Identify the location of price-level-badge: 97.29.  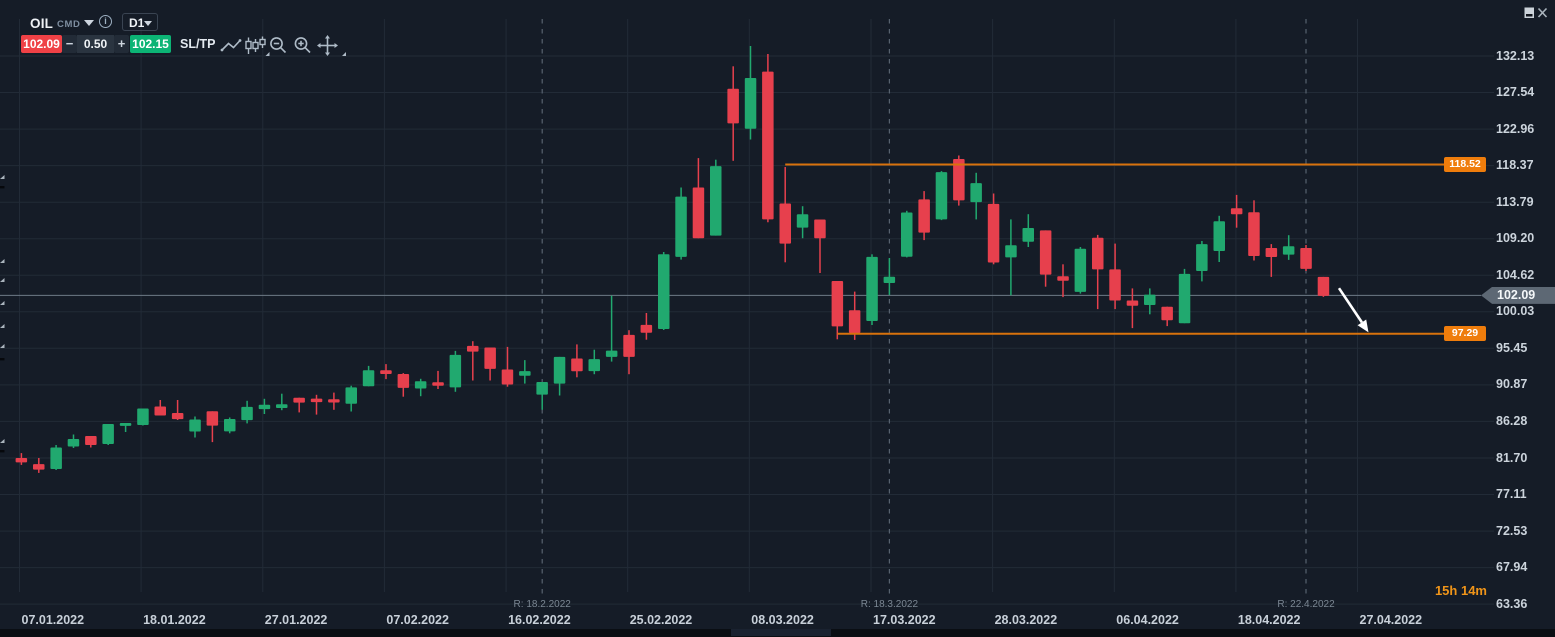
(1465, 334).